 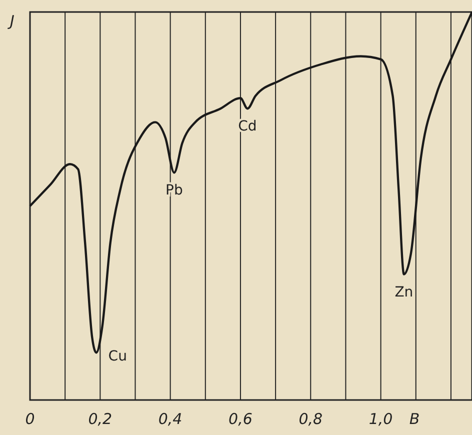 I want to click on x-tick-label: 1,0, so click(x=380, y=419).